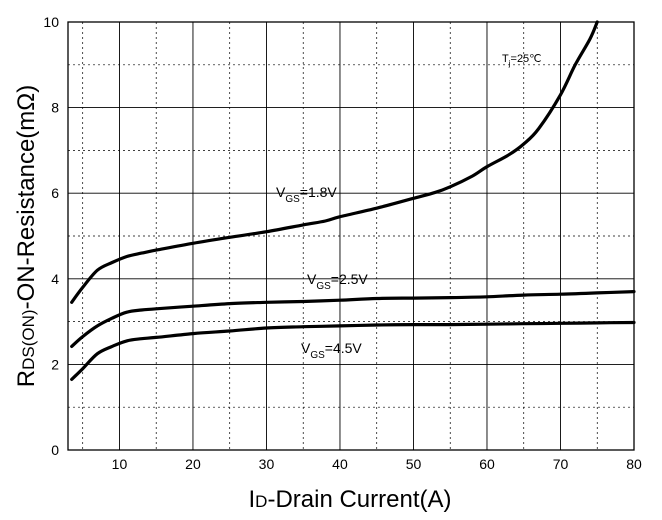 The image size is (662, 520). Describe the element at coordinates (26, 236) in the screenshot. I see `y-axis-title: RDS(ON)-ON-Resistance(mΩ)` at that location.